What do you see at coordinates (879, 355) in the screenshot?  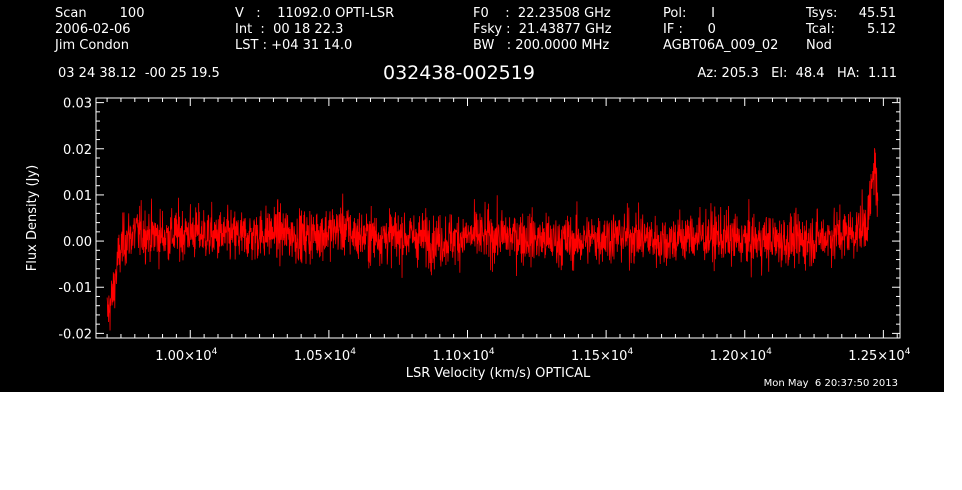 I see `x-tick-label: 1.25×10⁴` at bounding box center [879, 355].